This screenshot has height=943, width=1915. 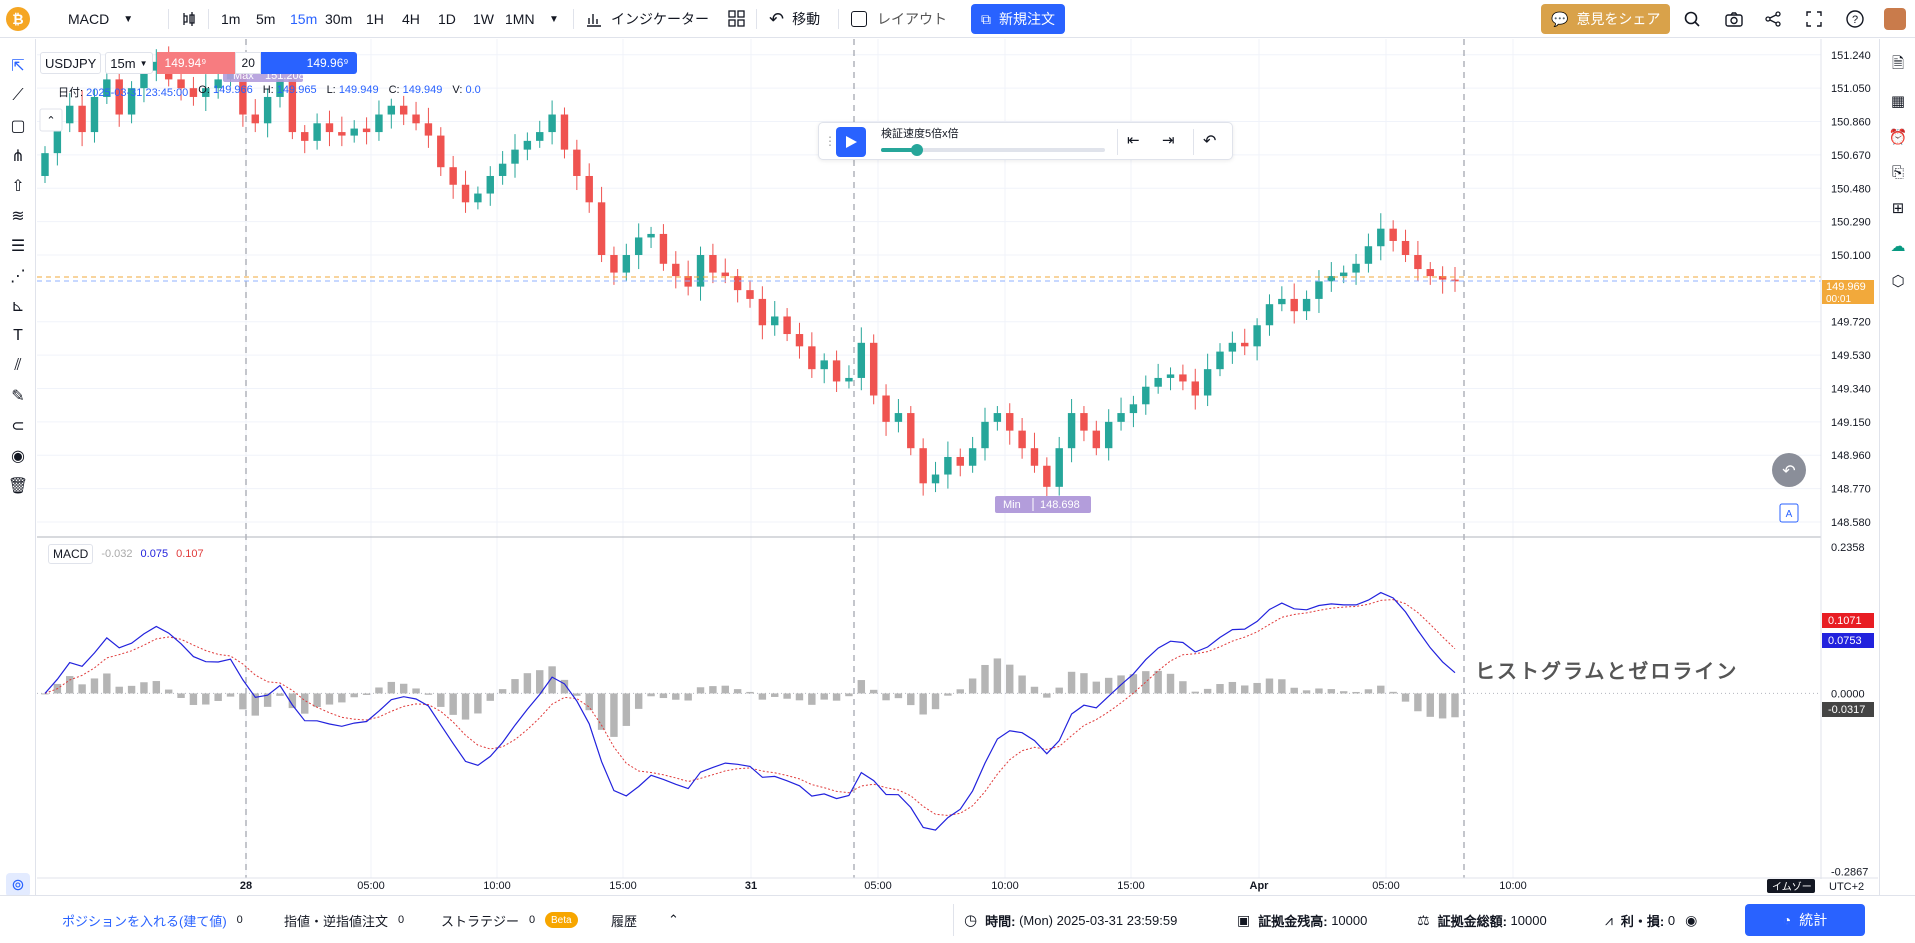 What do you see at coordinates (899, 19) in the screenshot?
I see `layout-toggle: レイアウト` at bounding box center [899, 19].